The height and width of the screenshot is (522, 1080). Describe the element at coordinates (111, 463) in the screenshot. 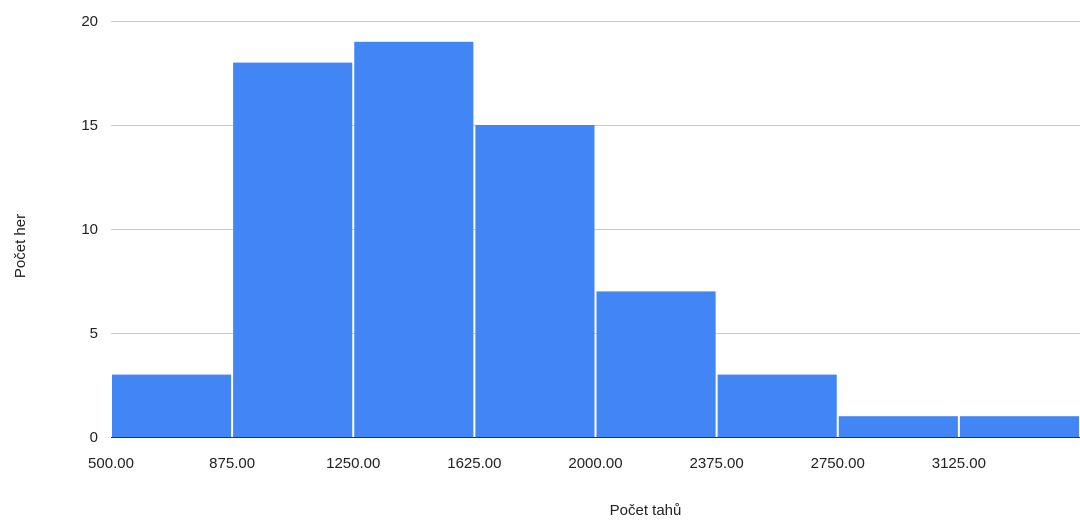

I see `x-tick-label: 500.00` at that location.